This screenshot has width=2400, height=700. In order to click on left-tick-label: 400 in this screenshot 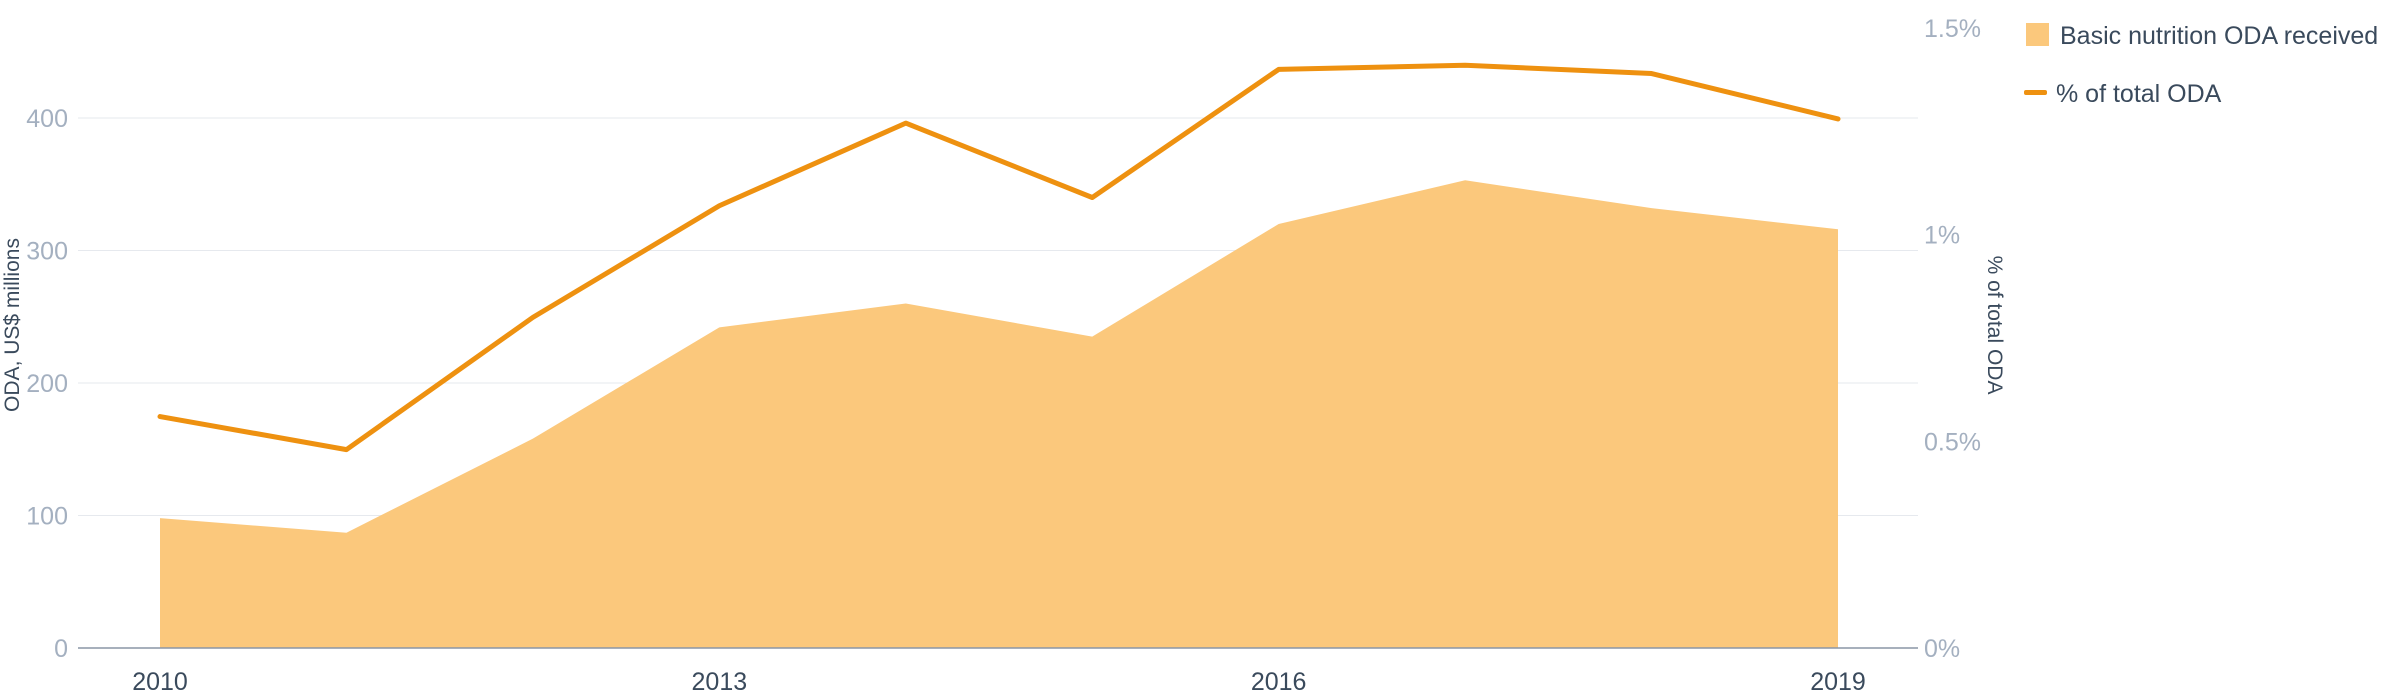, I will do `click(47, 119)`.